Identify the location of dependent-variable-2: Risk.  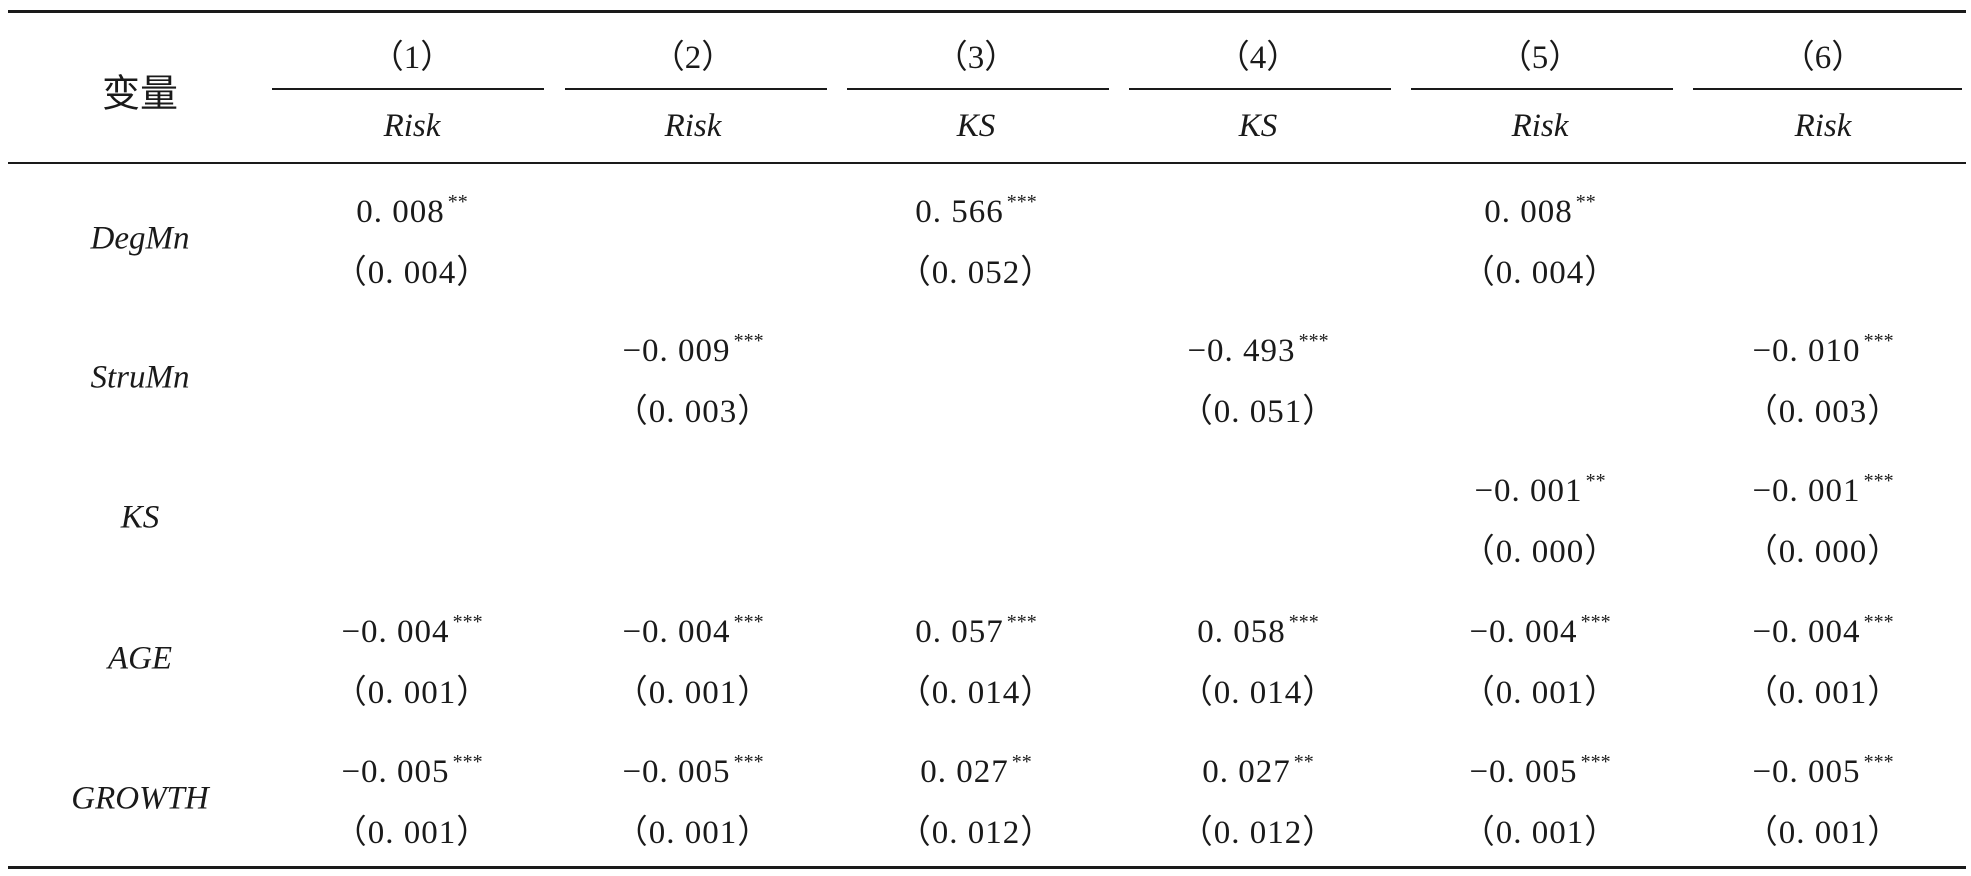
(693, 126).